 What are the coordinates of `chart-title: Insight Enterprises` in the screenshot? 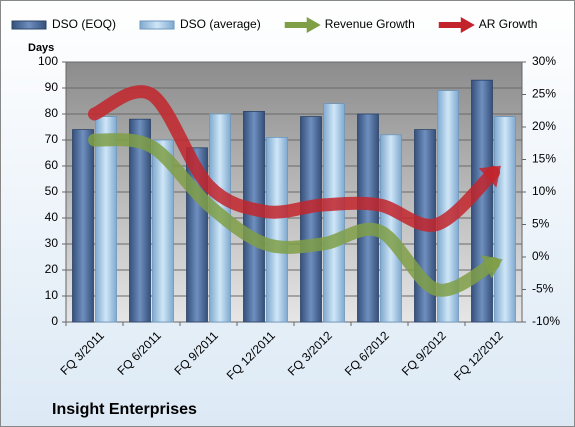 It's located at (124, 409).